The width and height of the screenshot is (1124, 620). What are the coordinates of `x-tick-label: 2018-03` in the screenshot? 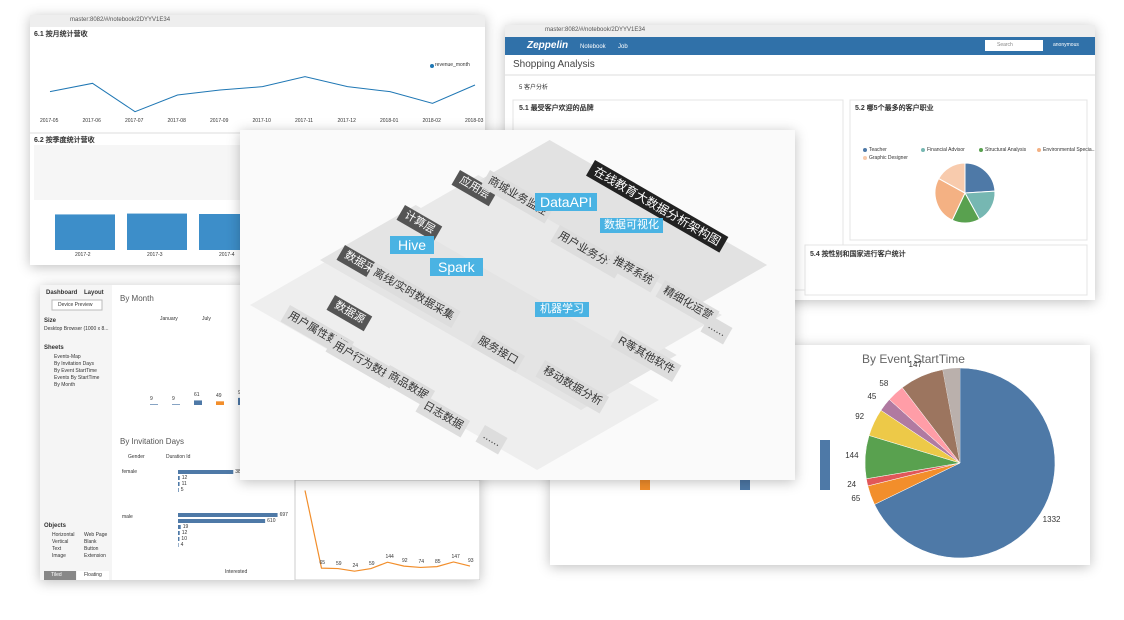 It's located at (474, 121).